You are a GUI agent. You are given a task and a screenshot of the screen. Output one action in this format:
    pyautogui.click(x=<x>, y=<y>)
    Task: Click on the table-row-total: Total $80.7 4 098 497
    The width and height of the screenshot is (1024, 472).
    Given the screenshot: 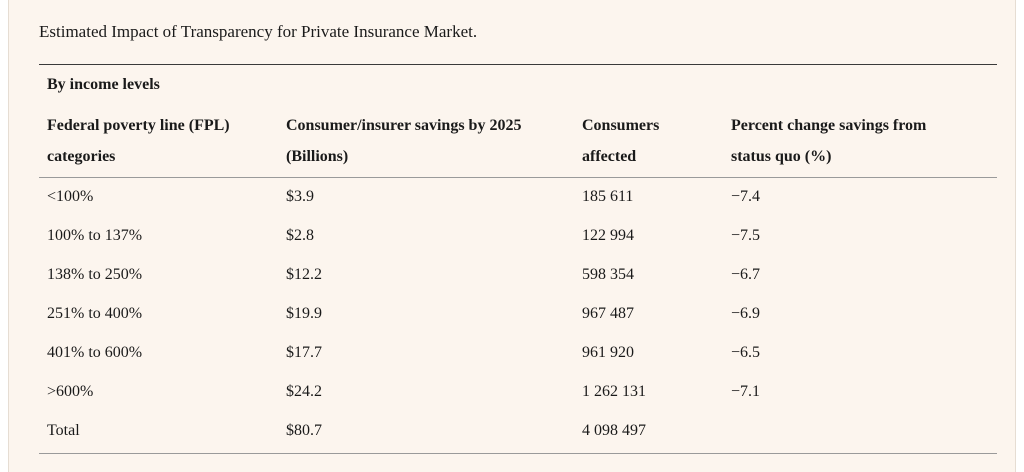 What is the action you would take?
    pyautogui.click(x=513, y=430)
    